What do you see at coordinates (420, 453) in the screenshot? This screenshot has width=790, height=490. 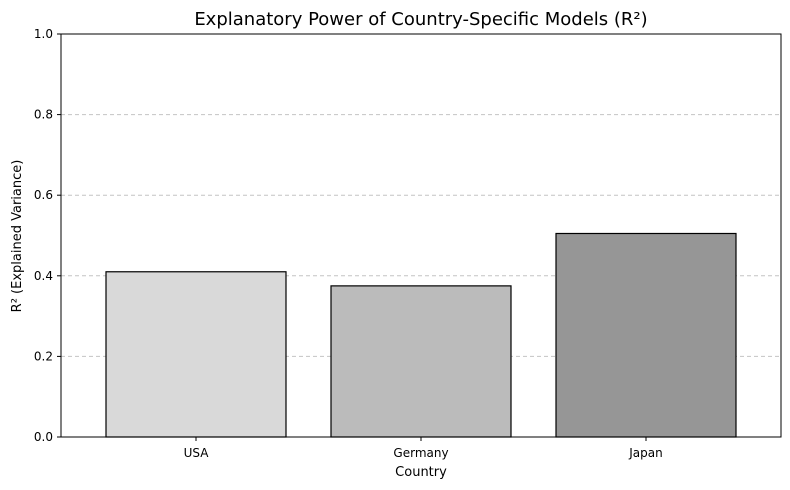 I see `x-tick-label: Germany` at bounding box center [420, 453].